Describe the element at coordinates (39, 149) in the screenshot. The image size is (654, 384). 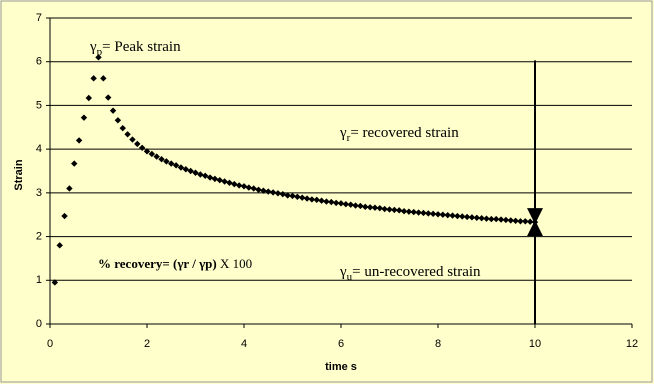
I see `y-tick-label: 4` at that location.